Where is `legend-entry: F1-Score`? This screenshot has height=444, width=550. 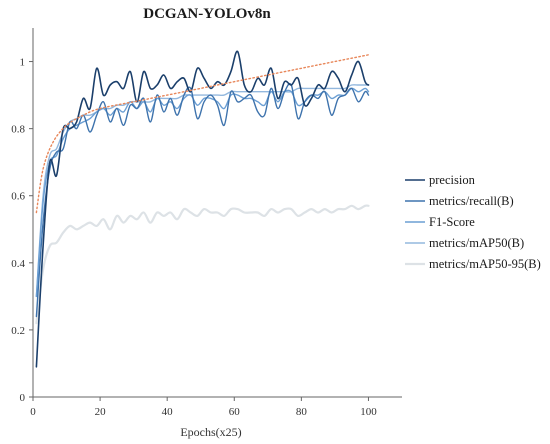
legend-entry: F1-Score is located at coordinates (452, 222).